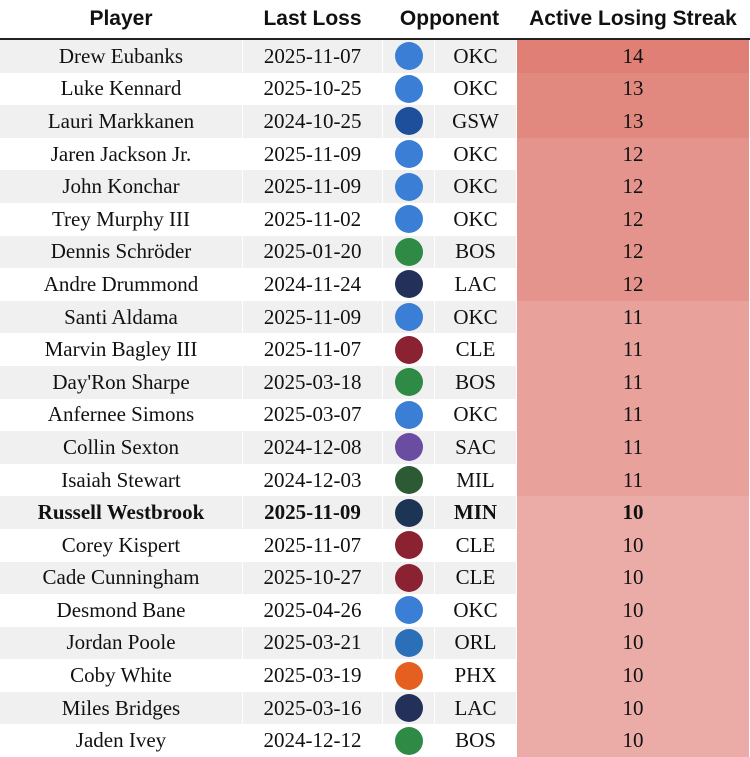 The height and width of the screenshot is (757, 750). I want to click on date-cell: 2025-11-02, so click(313, 219).